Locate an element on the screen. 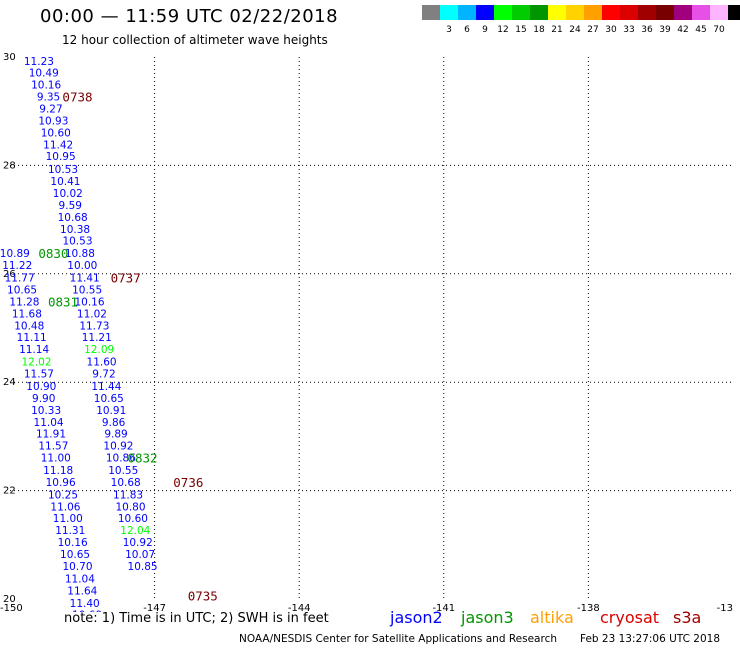 Image resolution: width=740 pixels, height=650 pixels. pass-time-label: 0738 is located at coordinates (77, 97).